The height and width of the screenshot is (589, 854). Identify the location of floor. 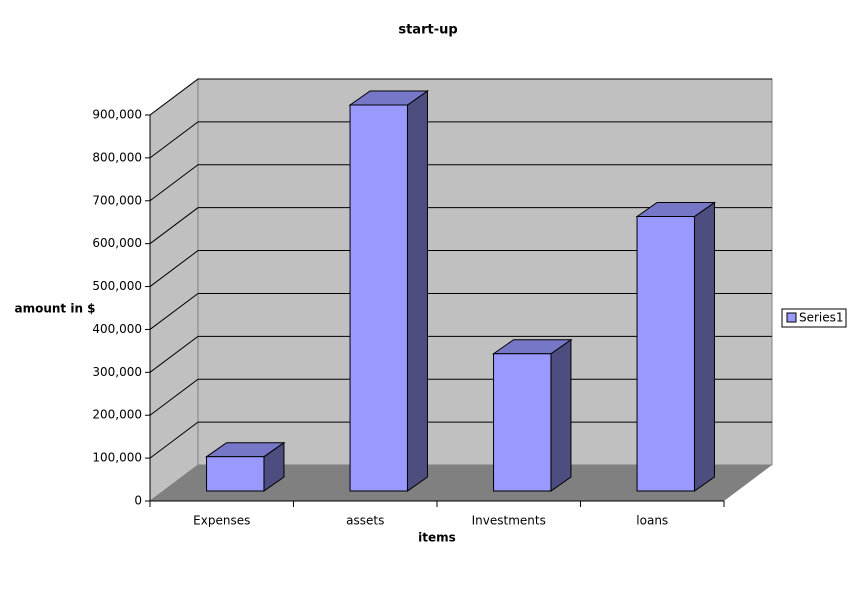
(461, 483).